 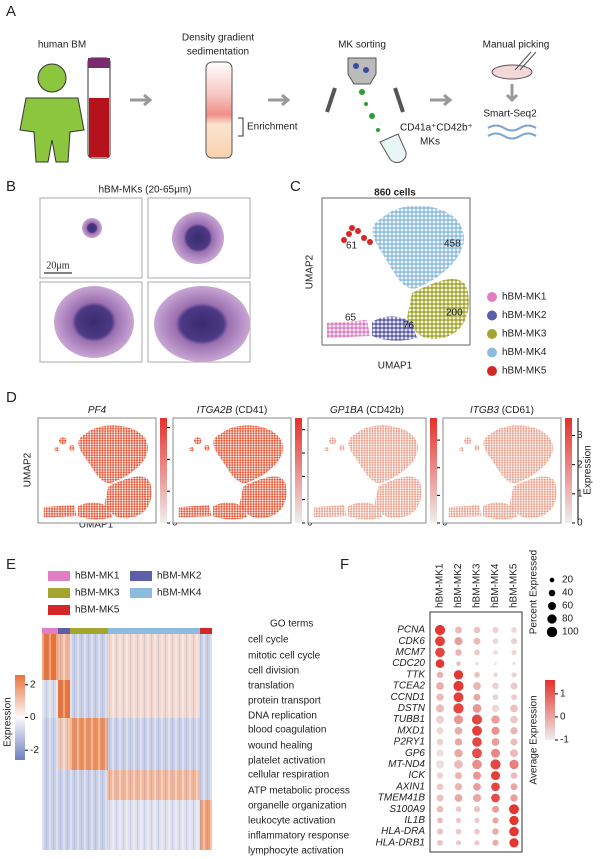 I want to click on go-term: cell cycle, so click(x=268, y=640).